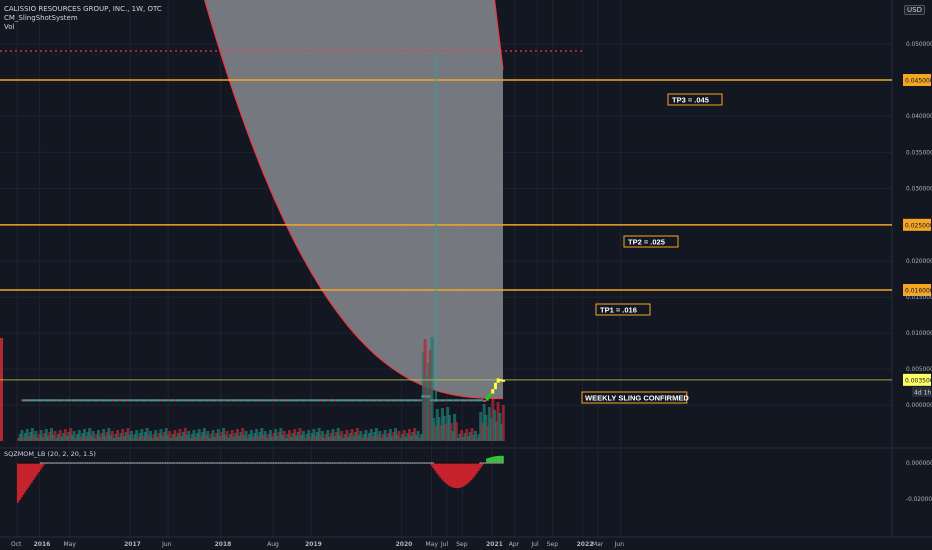 Image resolution: width=932 pixels, height=550 pixels. What do you see at coordinates (914, 10) in the screenshot?
I see `currency-badge: USD` at bounding box center [914, 10].